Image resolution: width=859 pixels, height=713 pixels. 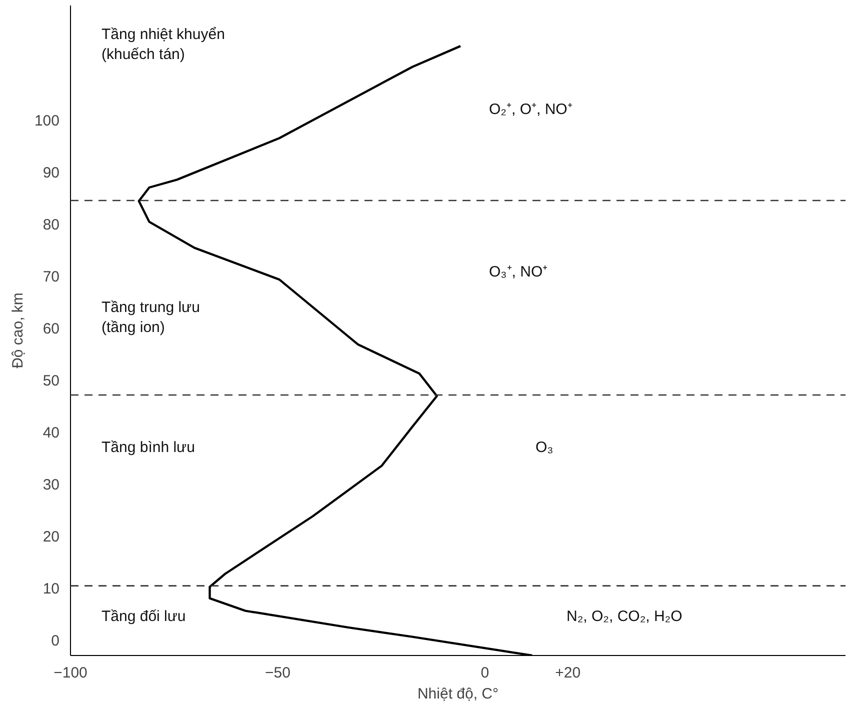 What do you see at coordinates (51, 433) in the screenshot?
I see `y-tick-label: 40` at bounding box center [51, 433].